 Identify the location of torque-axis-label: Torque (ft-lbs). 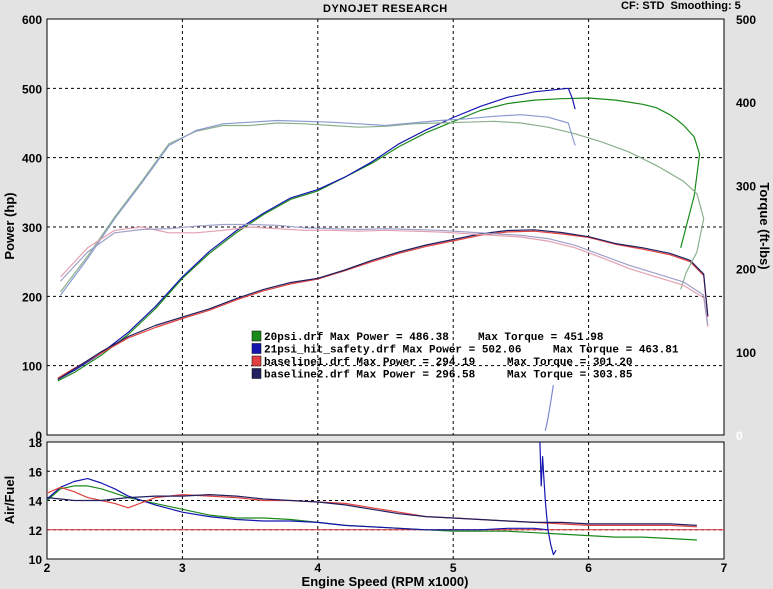
(764, 225).